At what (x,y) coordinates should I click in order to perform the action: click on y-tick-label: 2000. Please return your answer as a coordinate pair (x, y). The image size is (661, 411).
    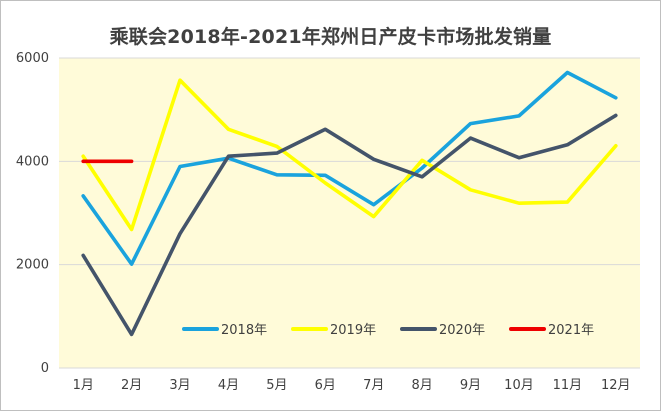
    Looking at the image, I should click on (32, 265).